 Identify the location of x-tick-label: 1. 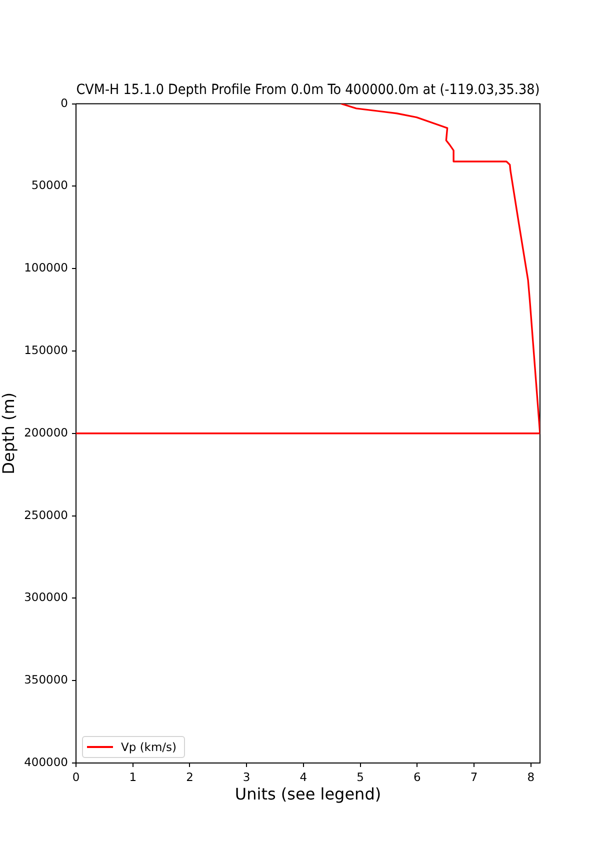
(133, 777).